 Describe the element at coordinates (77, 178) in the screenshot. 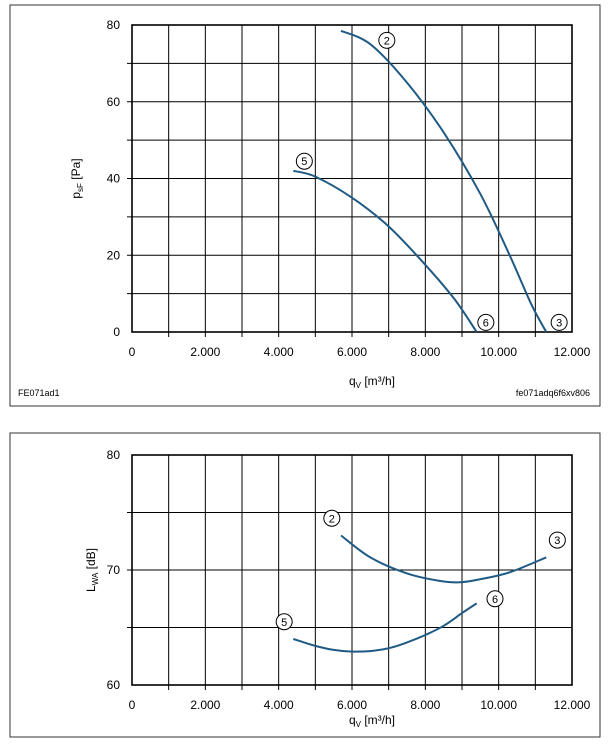

I see `y-axis-label: psF [Pa]` at that location.